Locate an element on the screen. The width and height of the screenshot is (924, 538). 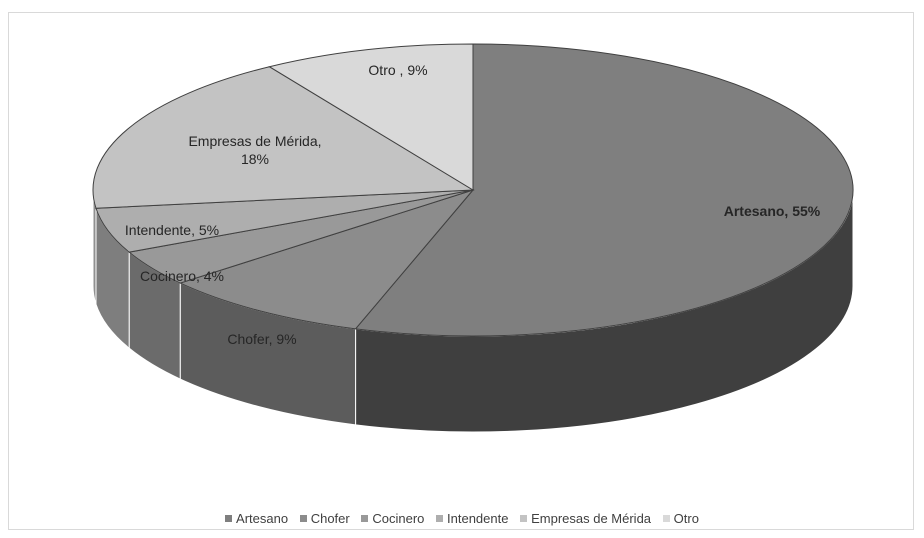
legend-label: Empresas de Mérida is located at coordinates (591, 518).